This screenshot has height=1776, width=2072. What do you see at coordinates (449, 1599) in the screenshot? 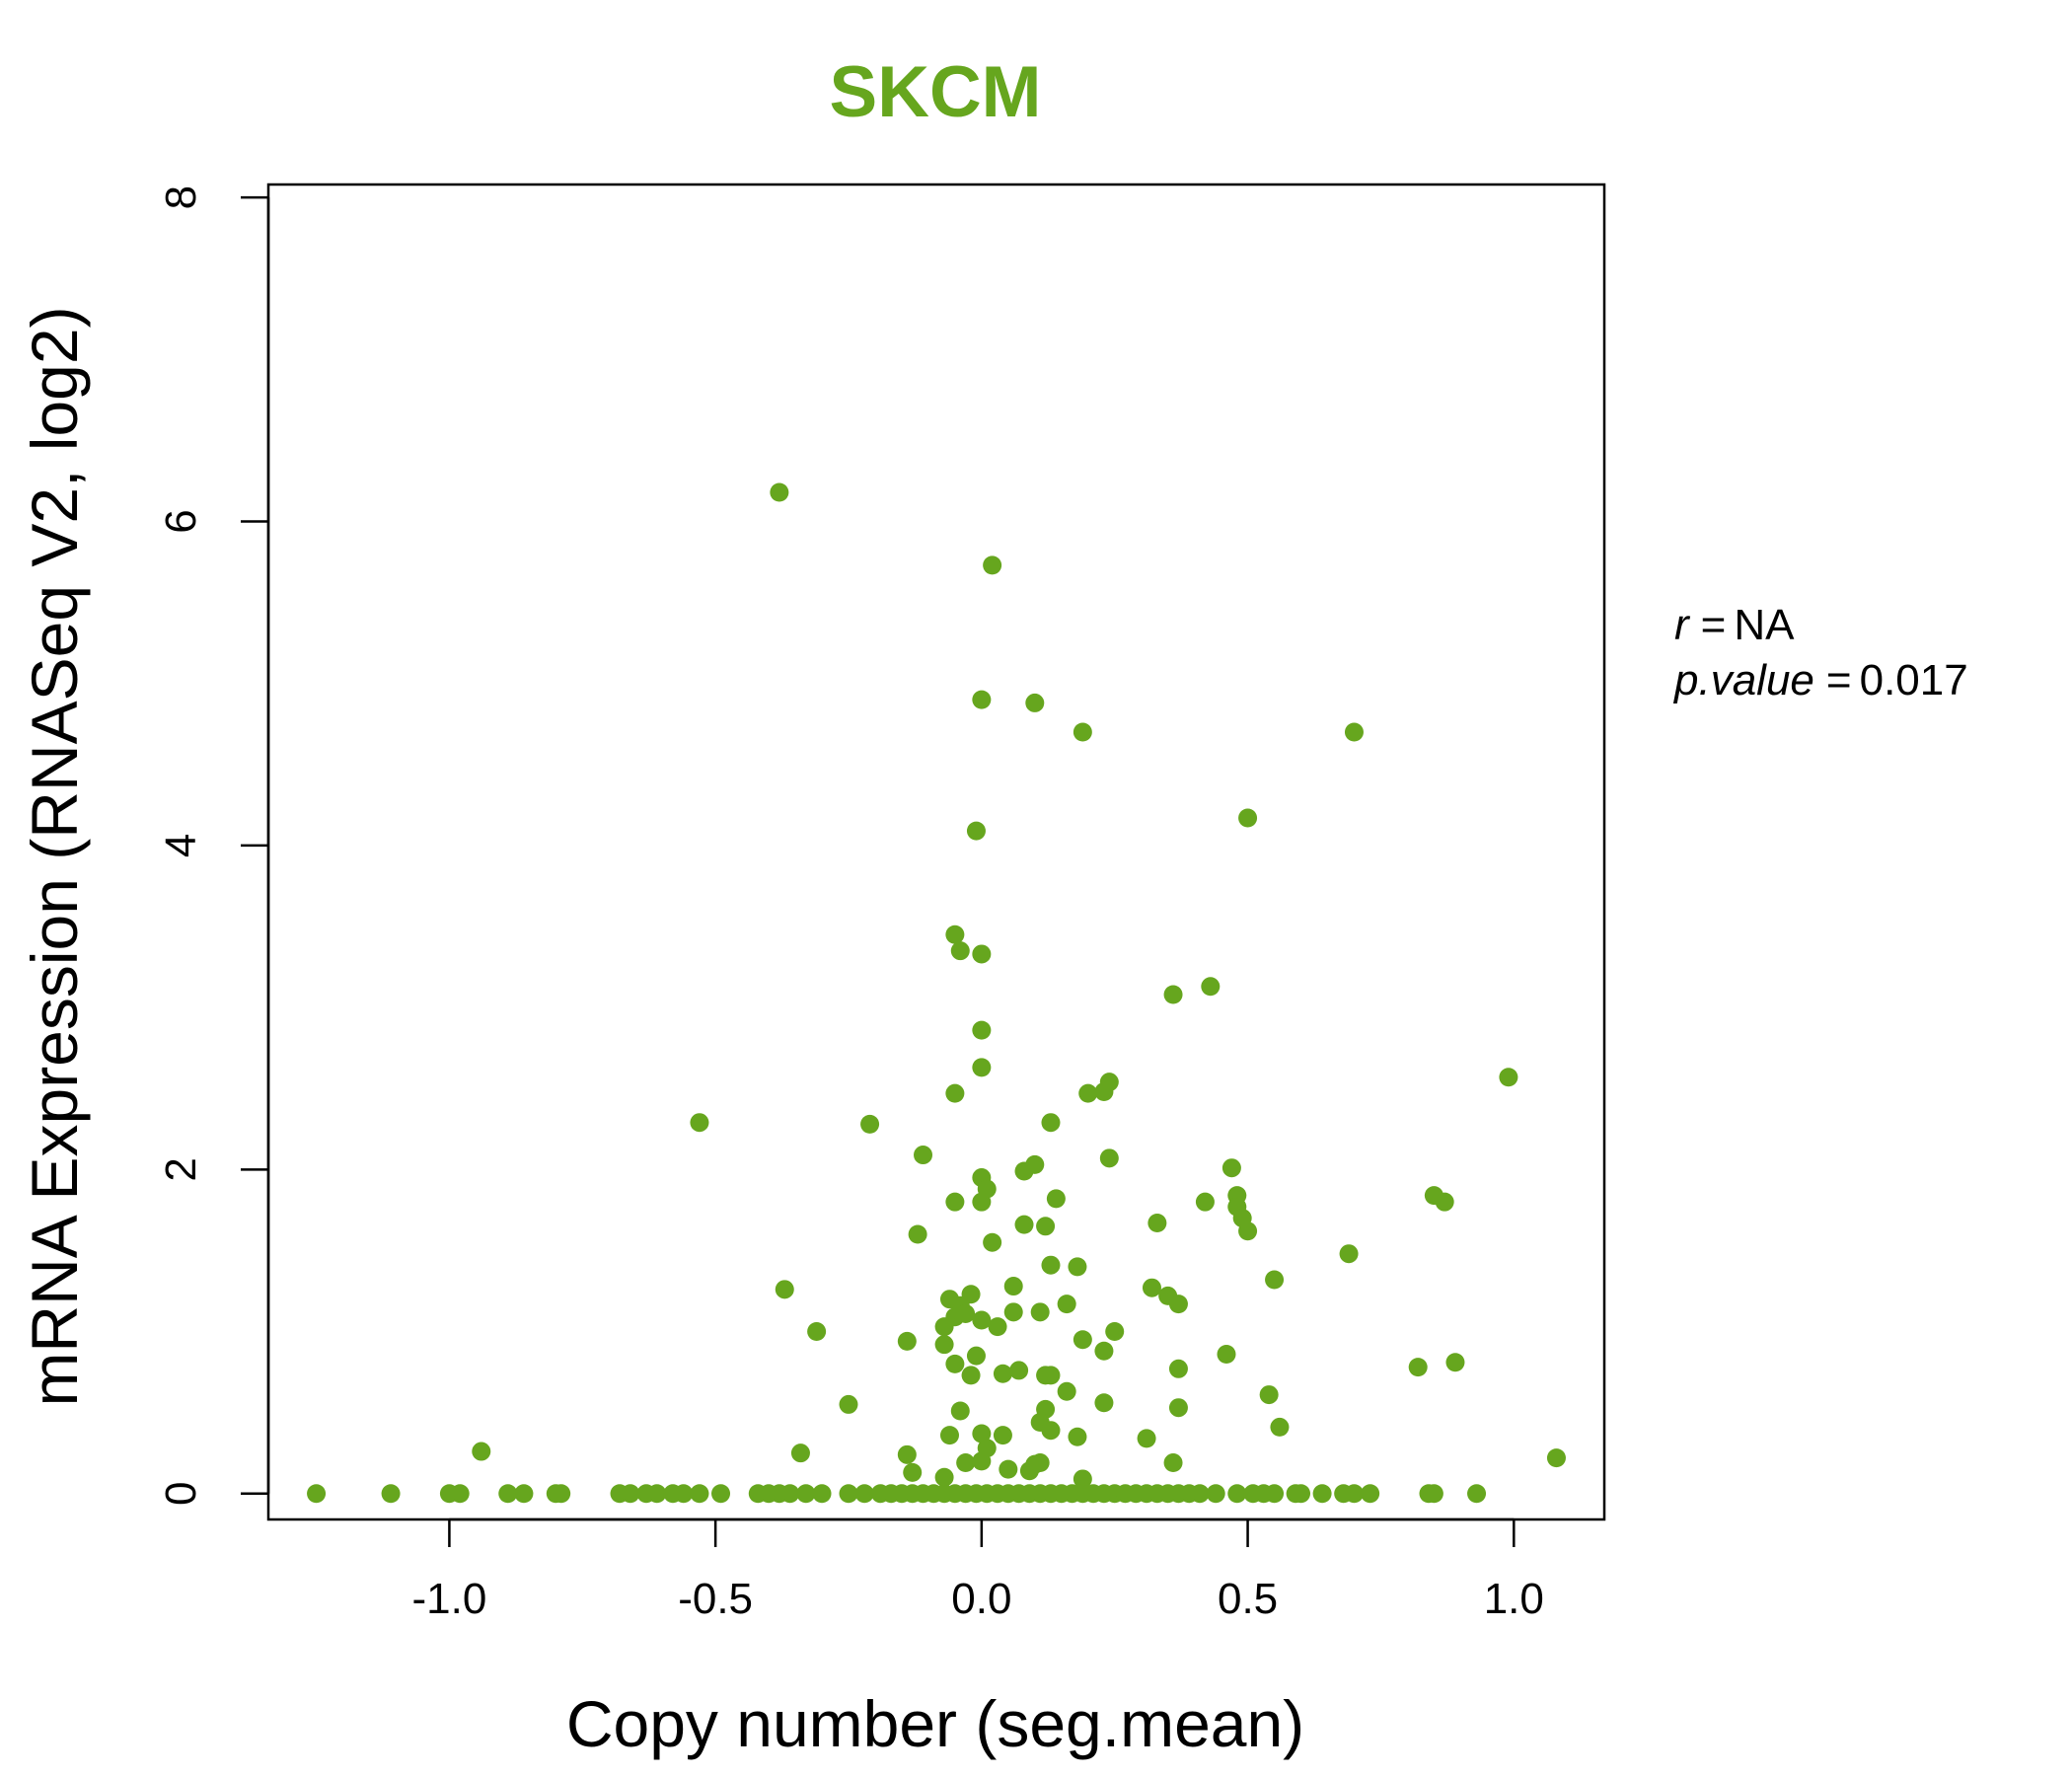
I see `x-tick-label: -1.0` at bounding box center [449, 1599].